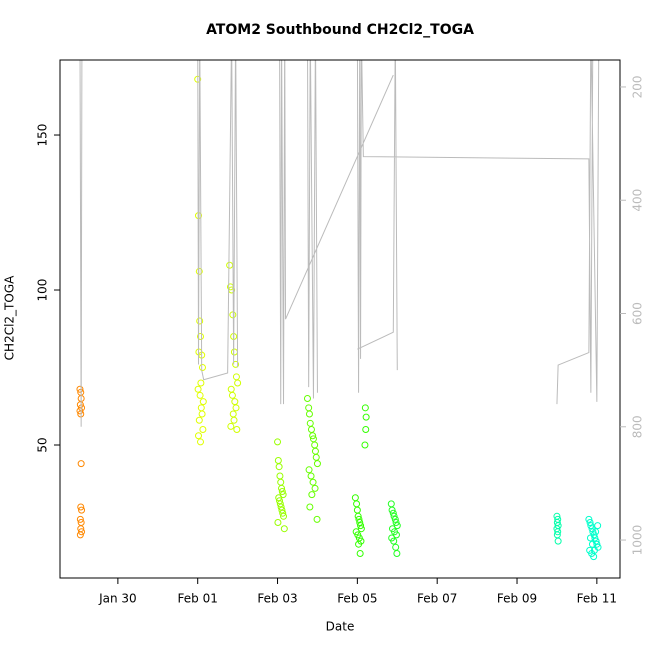 The image size is (650, 654). I want to click on x-tick-label: Feb 09, so click(517, 599).